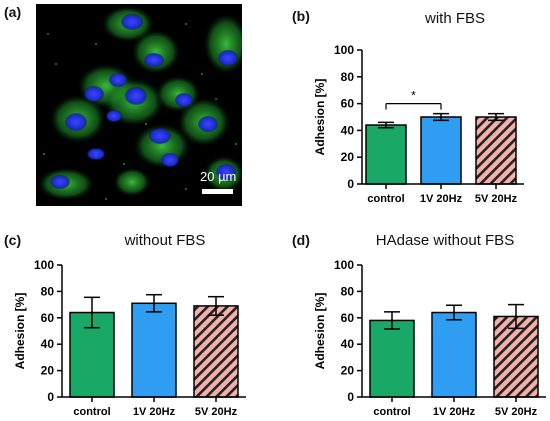  Describe the element at coordinates (454, 18) in the screenshot. I see `panel-b-title: with FBS` at that location.